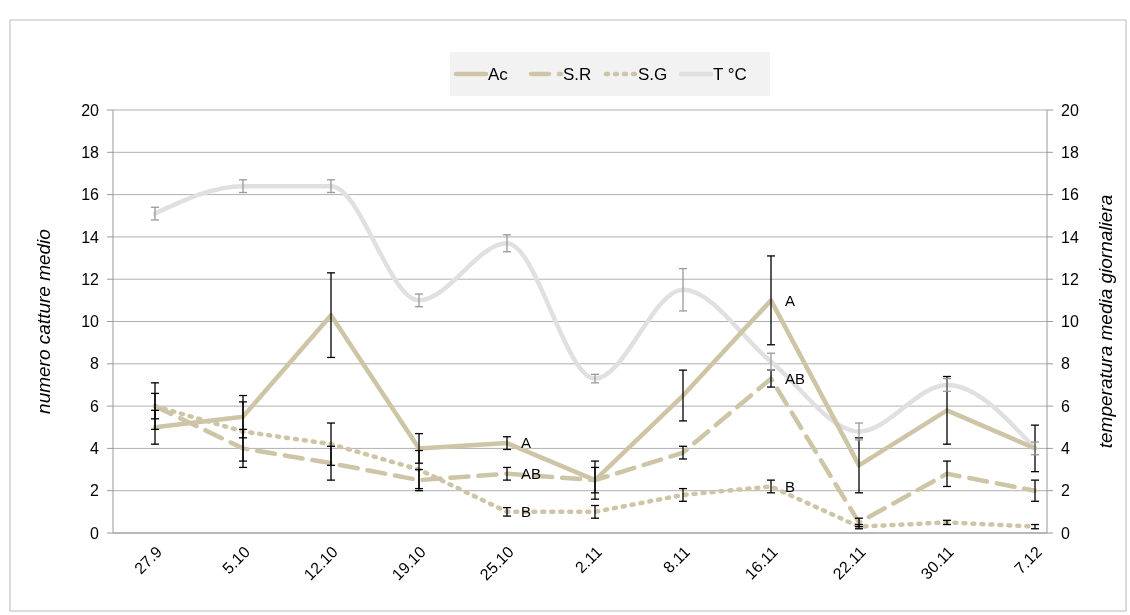 The height and width of the screenshot is (615, 1130). I want to click on y-tick-label: 20, so click(90, 110).